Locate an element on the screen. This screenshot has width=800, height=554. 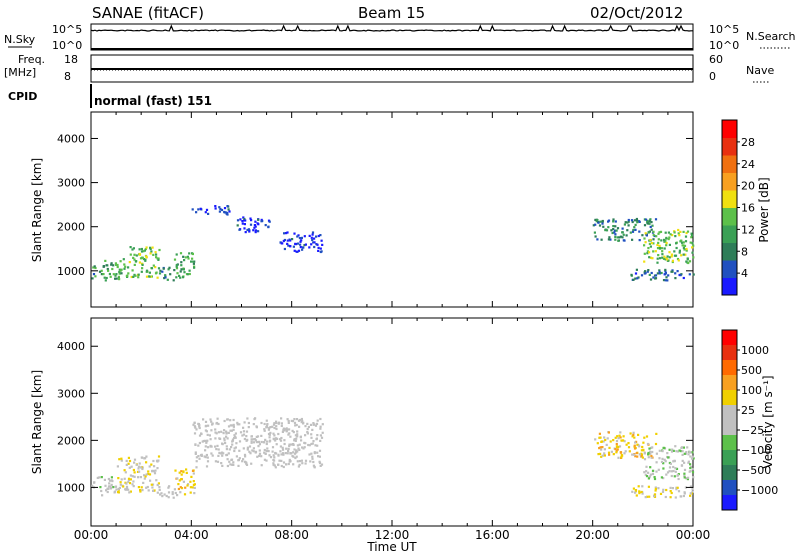
nsky-tick-high: 10^5 is located at coordinates (67, 29).